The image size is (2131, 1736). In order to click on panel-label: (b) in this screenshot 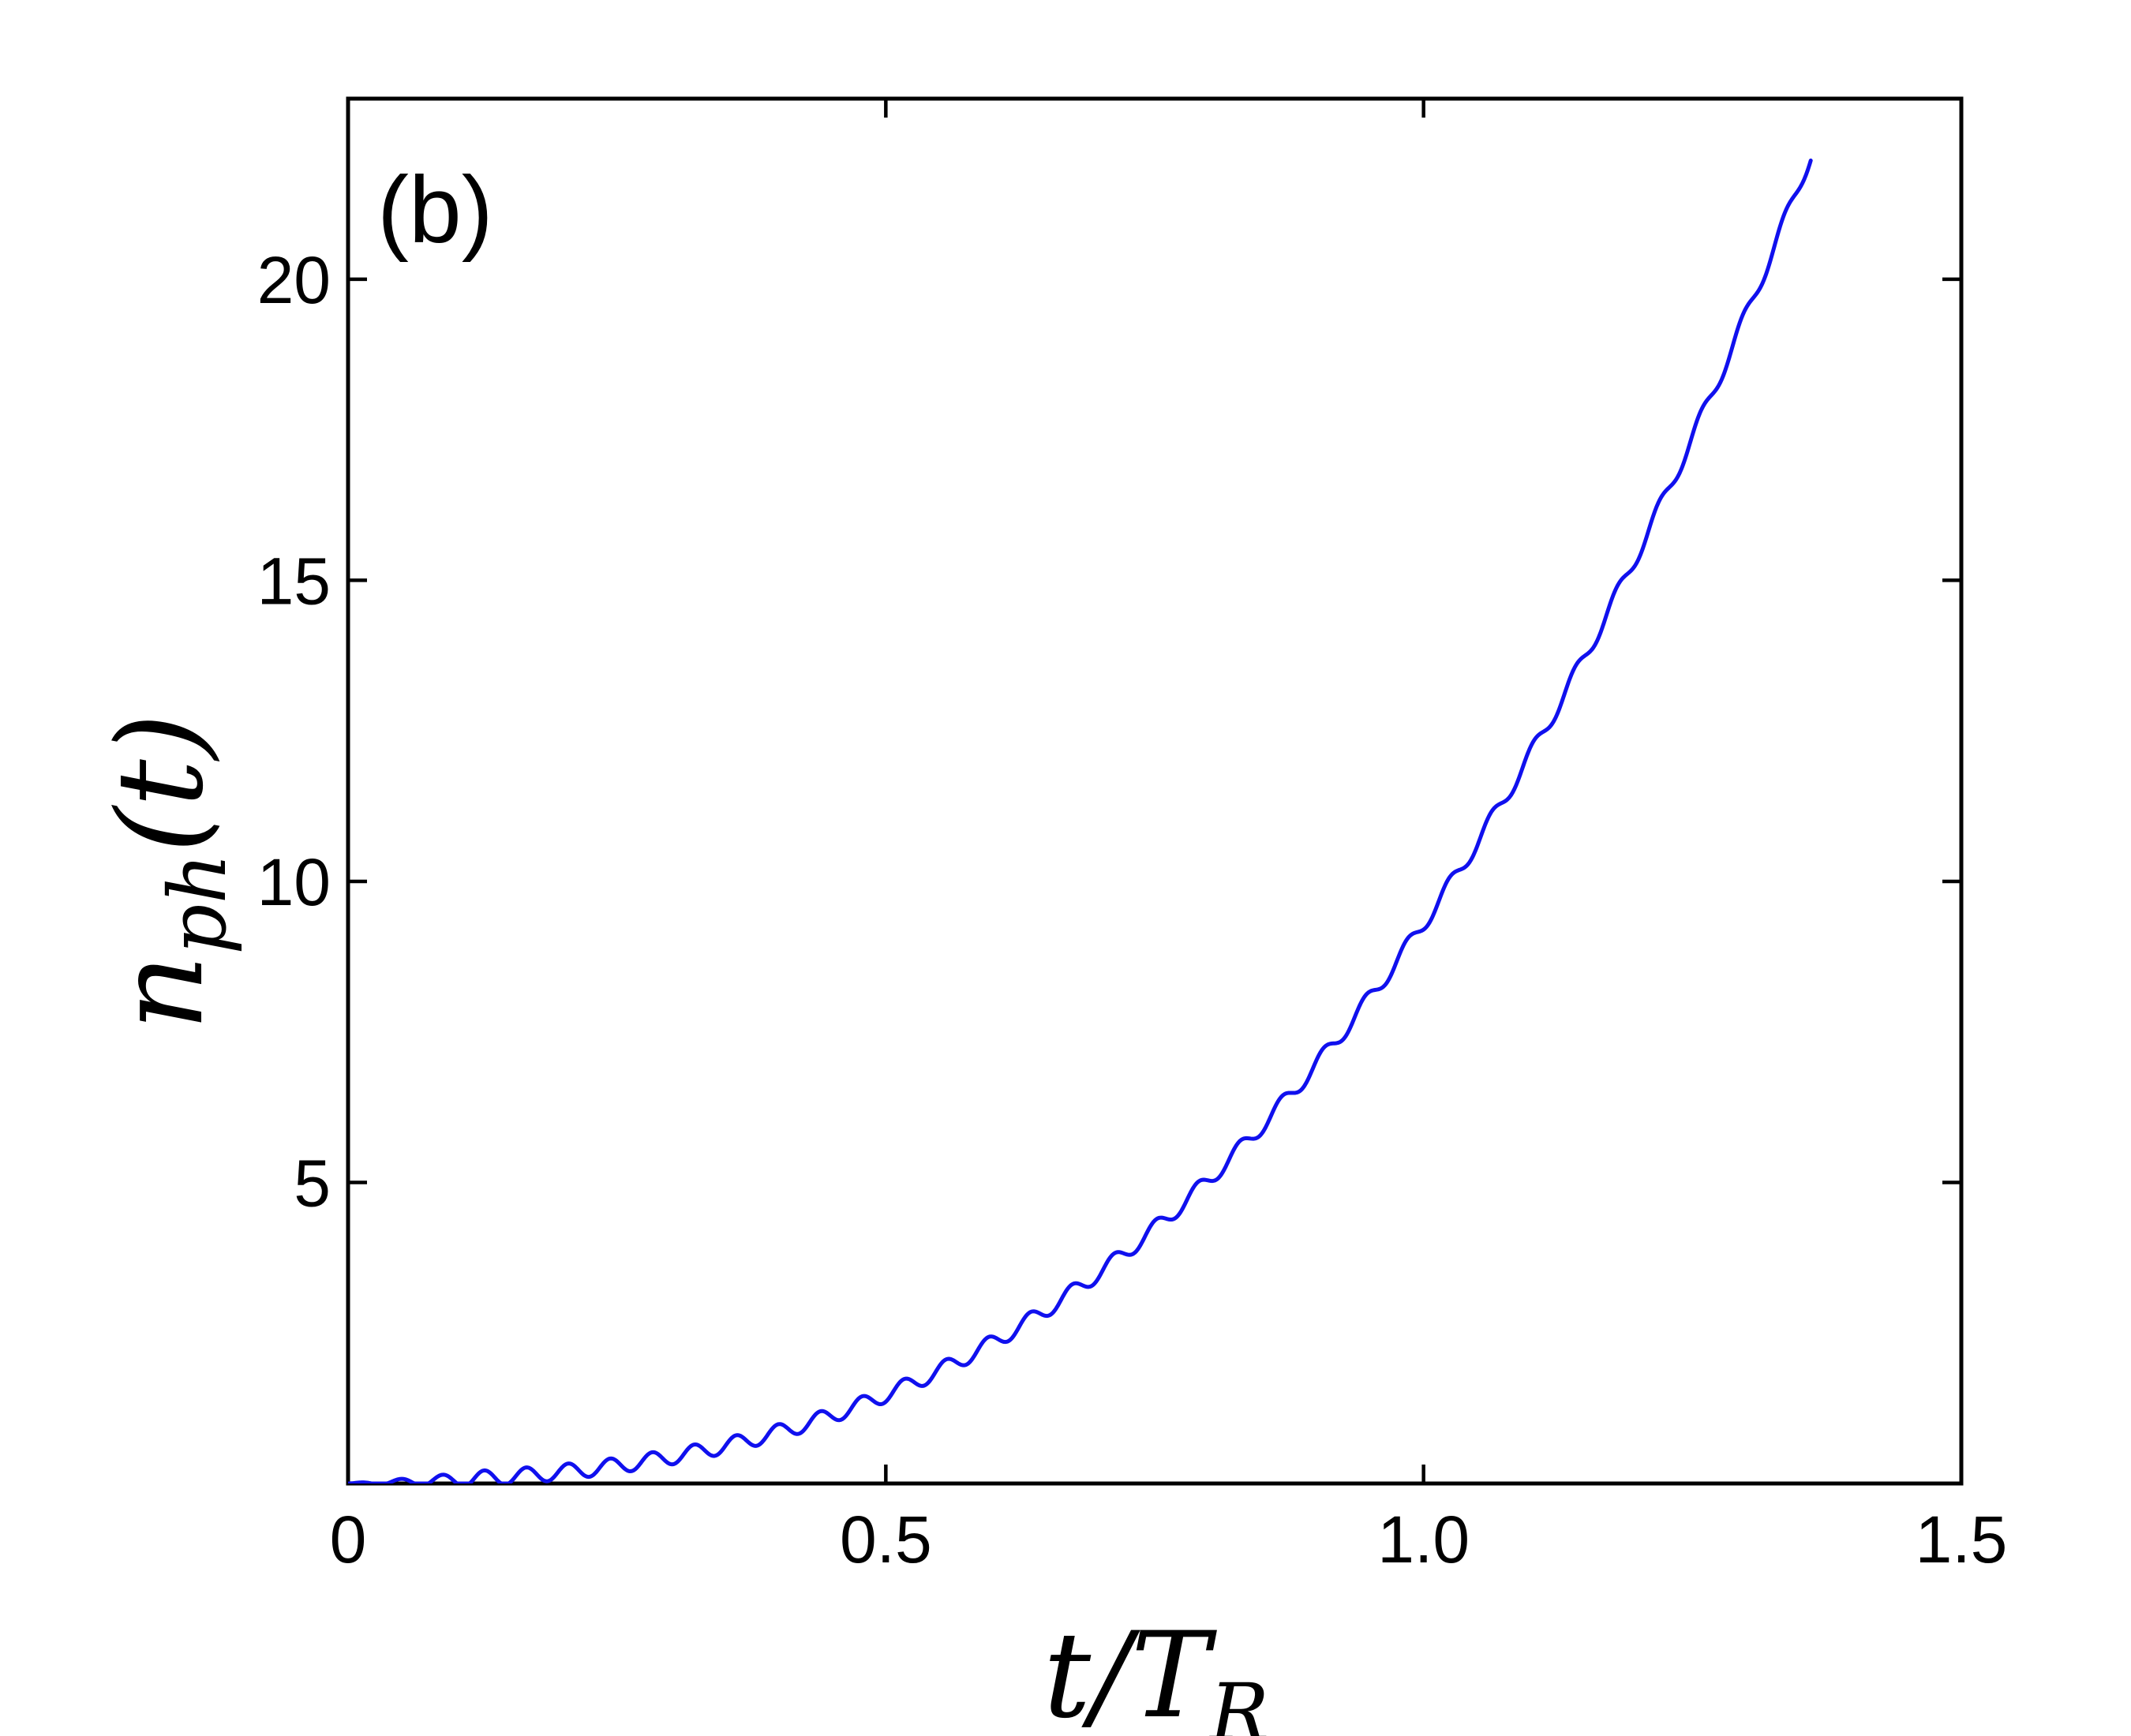, I will do `click(435, 210)`.